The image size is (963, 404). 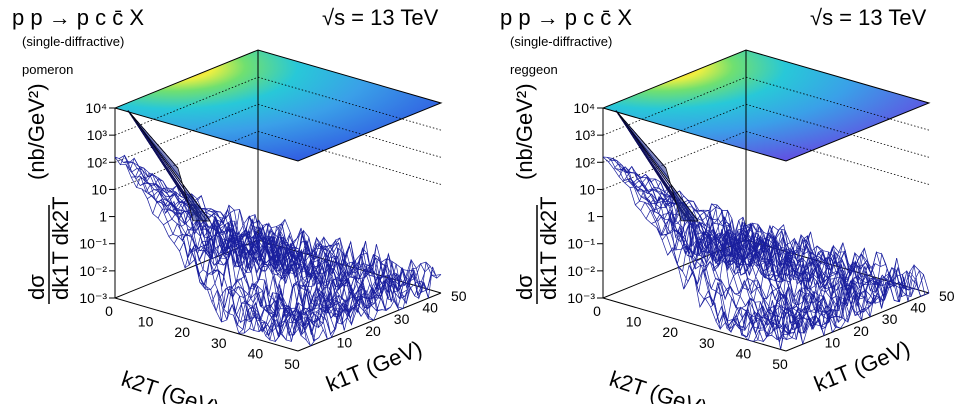 What do you see at coordinates (292, 364) in the screenshot?
I see `k2t-tick-label: 50` at bounding box center [292, 364].